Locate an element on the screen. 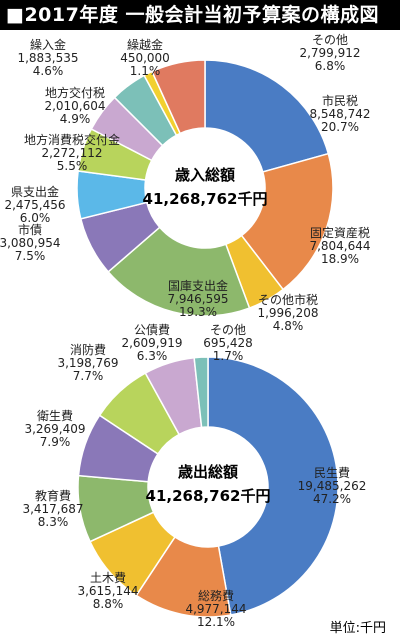 The image size is (400, 642). slice-label-value: 695,428 is located at coordinates (228, 343).